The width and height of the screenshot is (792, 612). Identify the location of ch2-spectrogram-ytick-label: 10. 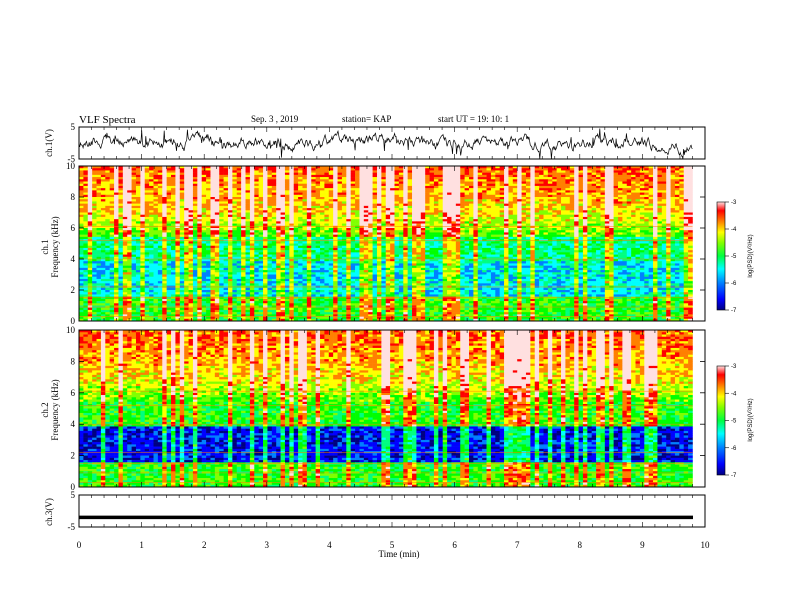
(71, 330).